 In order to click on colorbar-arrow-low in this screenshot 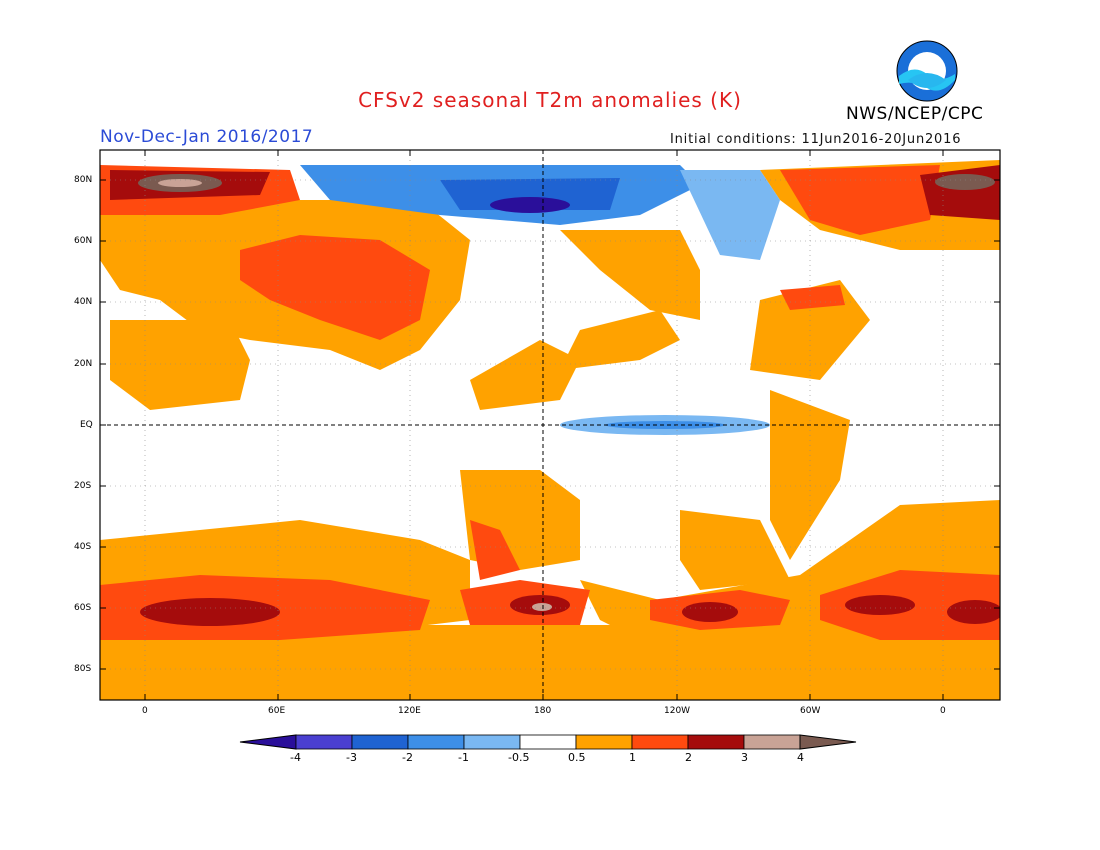, I will do `click(268, 742)`.